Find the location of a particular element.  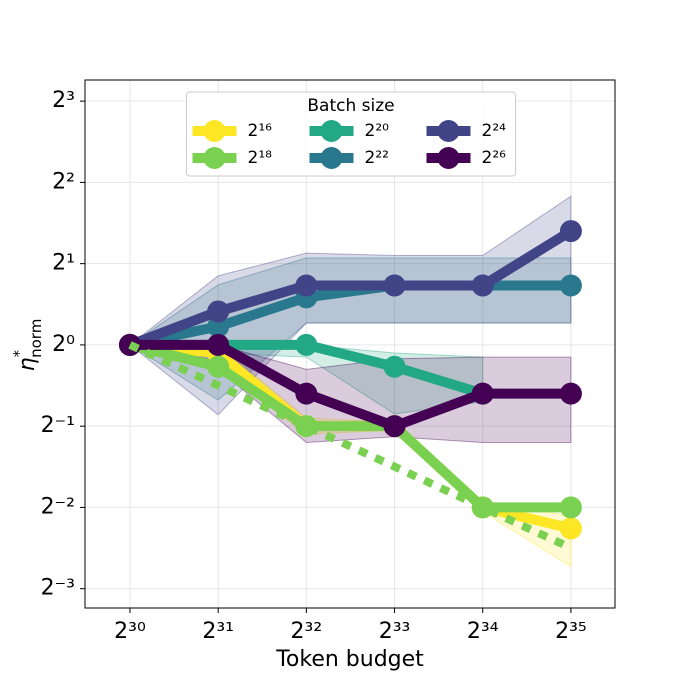

x-tick-label: 2³⁵ is located at coordinates (571, 631).